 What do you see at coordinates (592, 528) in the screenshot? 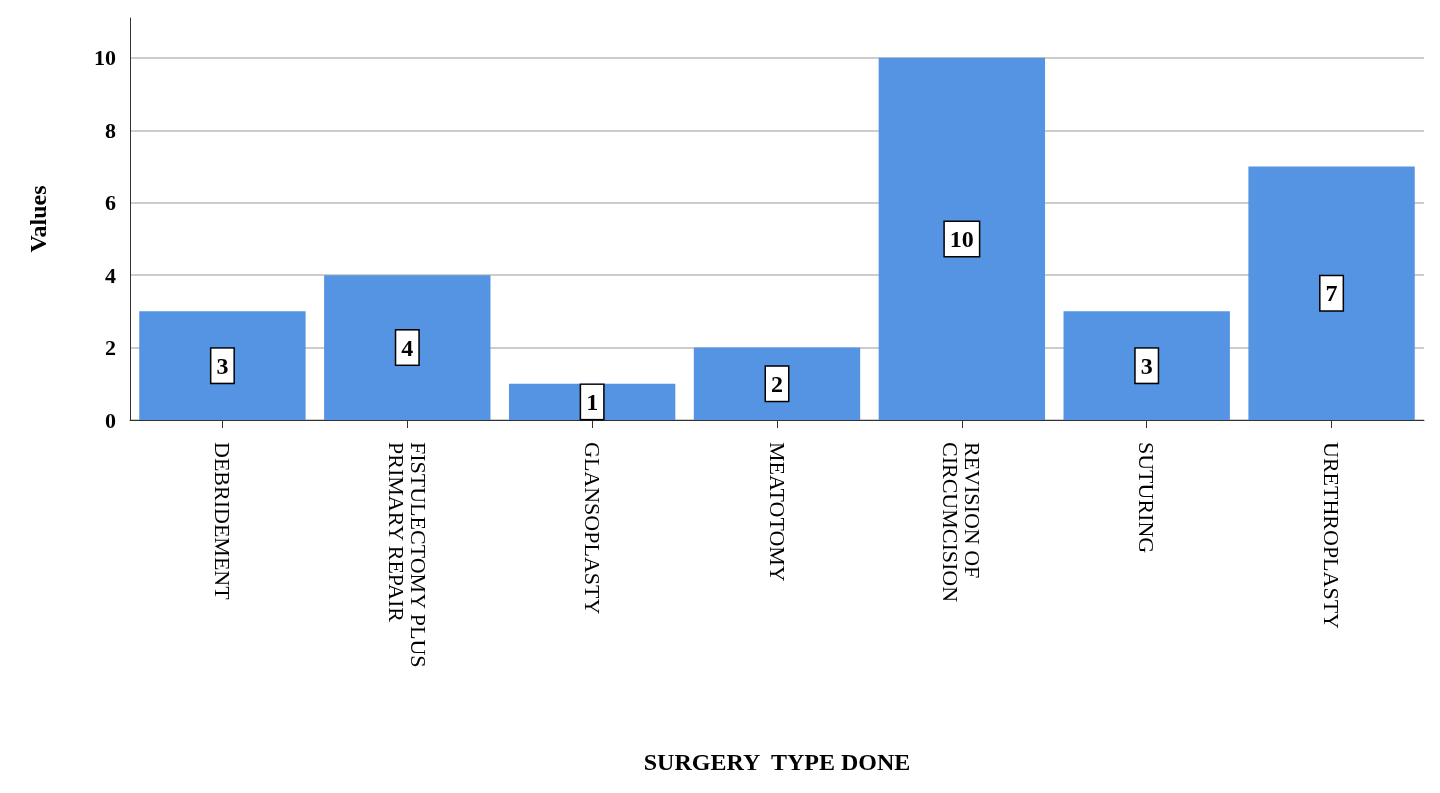
I see `x-tick-label: GLANSOPLASTY` at bounding box center [592, 528].